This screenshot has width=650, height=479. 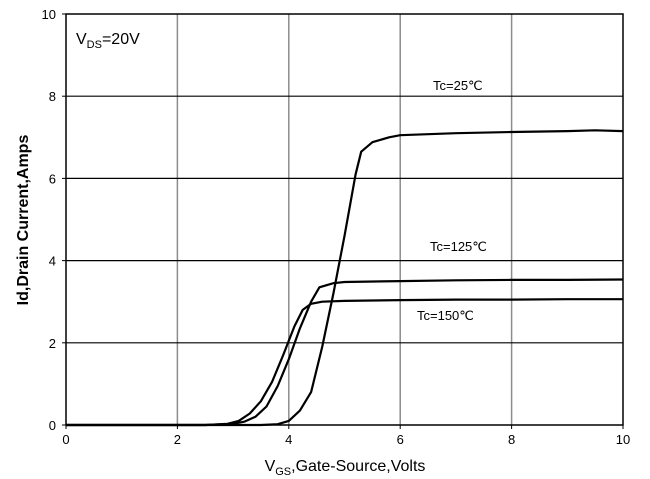 I want to click on x-axis-title: VGS,Gate-Source,Volts, so click(x=345, y=468).